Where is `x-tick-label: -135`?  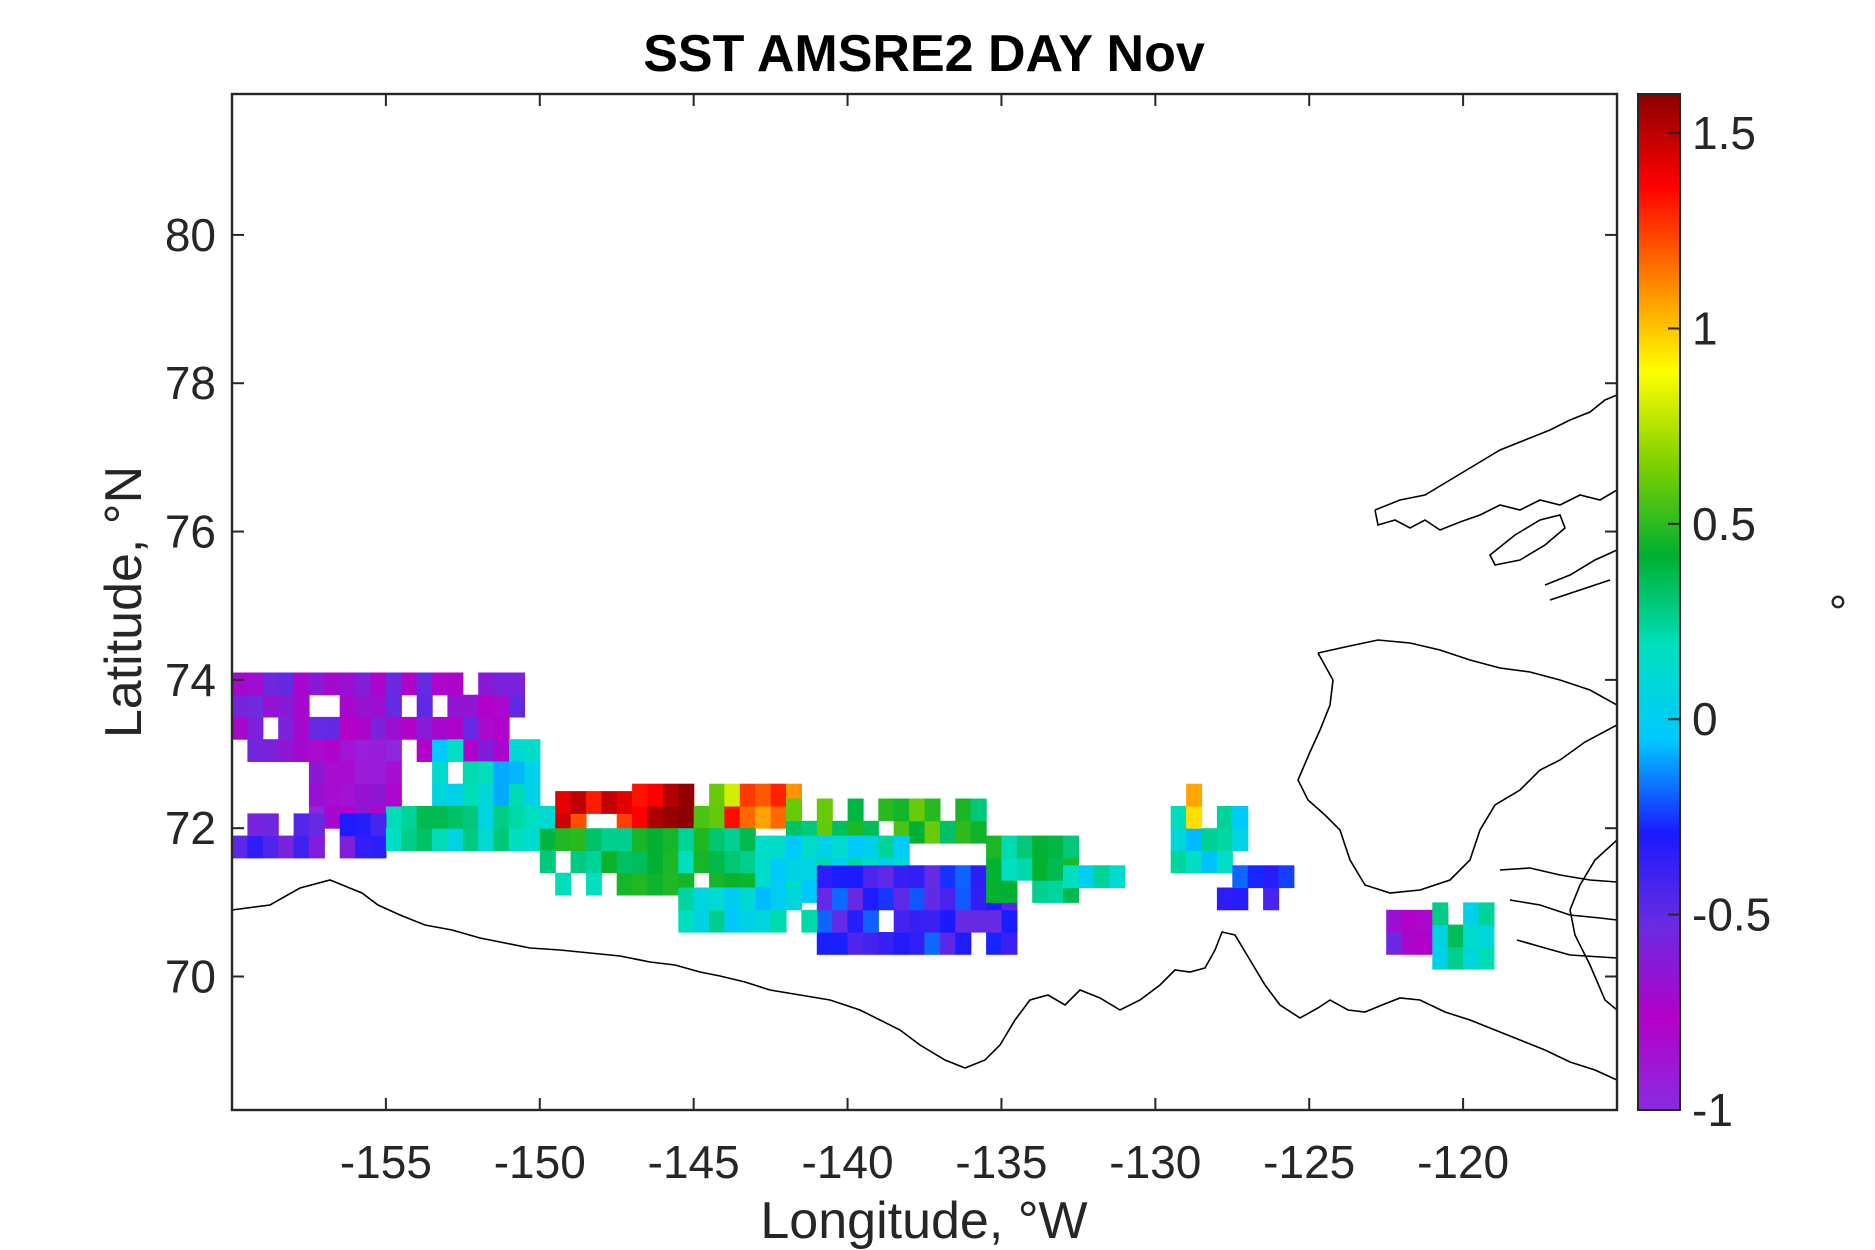
x-tick-label: -135 is located at coordinates (1001, 1162).